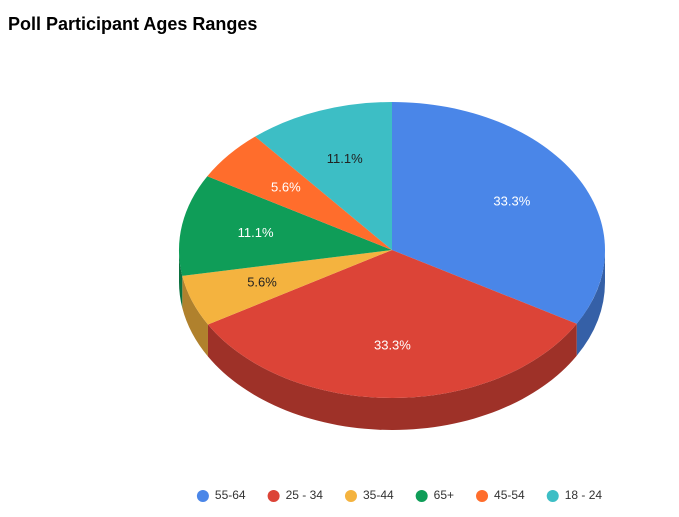 This screenshot has height=517, width=679. Describe the element at coordinates (378, 495) in the screenshot. I see `legend-label: 35-44` at that location.